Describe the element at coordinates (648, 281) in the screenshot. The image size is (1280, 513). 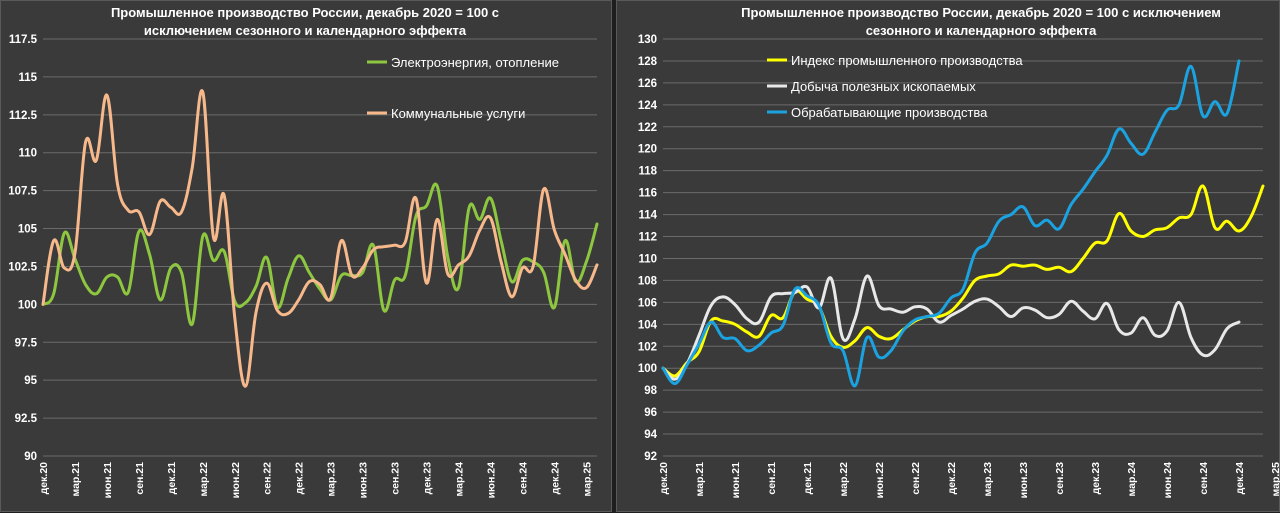
I see `y-tick-label: 108` at that location.